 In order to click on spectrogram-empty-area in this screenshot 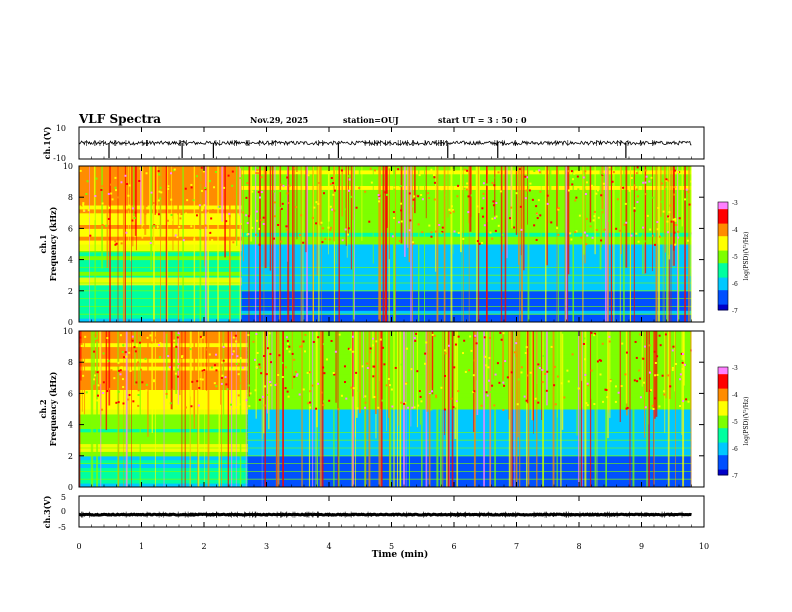, I will do `click(697, 244)`.